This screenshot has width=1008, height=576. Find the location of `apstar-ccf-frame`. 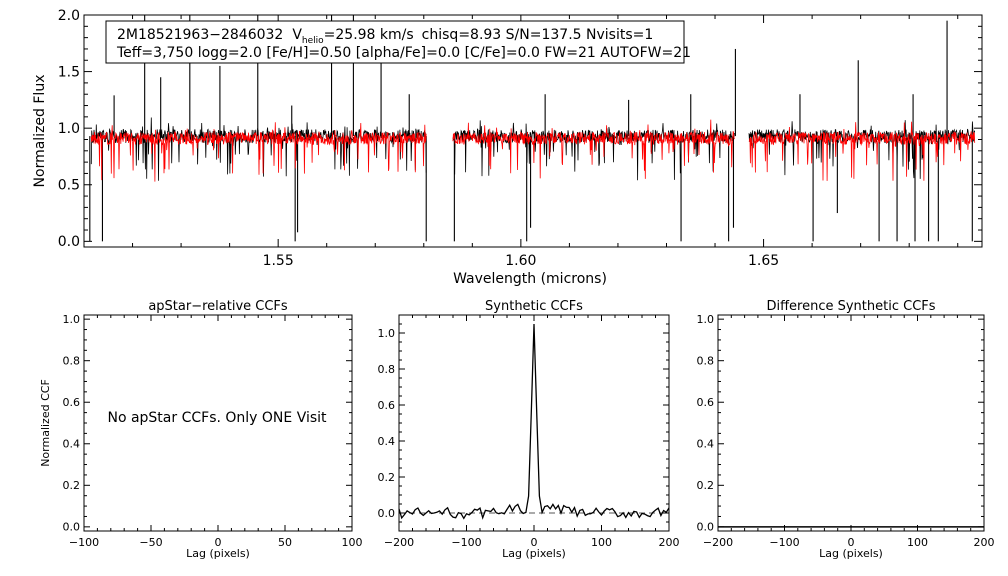

apstar-ccf-frame is located at coordinates (218, 423).